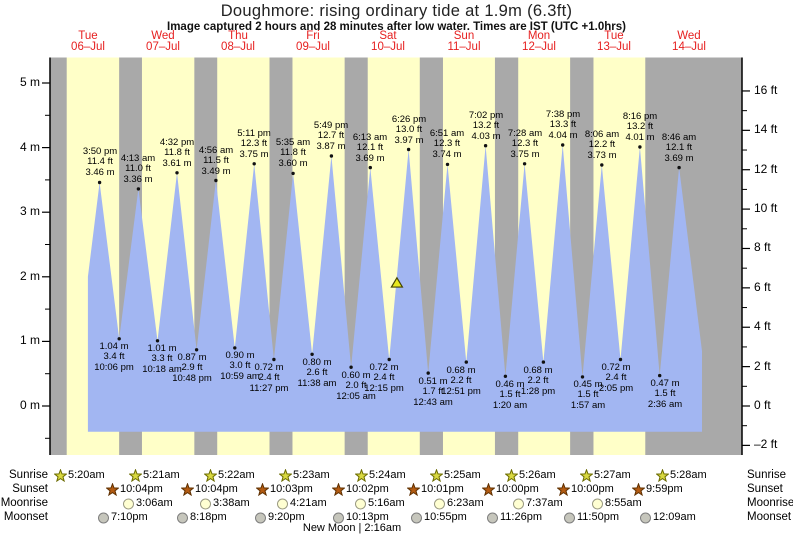 The height and width of the screenshot is (539, 793). I want to click on moonrise-entry: 3:38am, so click(224, 503).